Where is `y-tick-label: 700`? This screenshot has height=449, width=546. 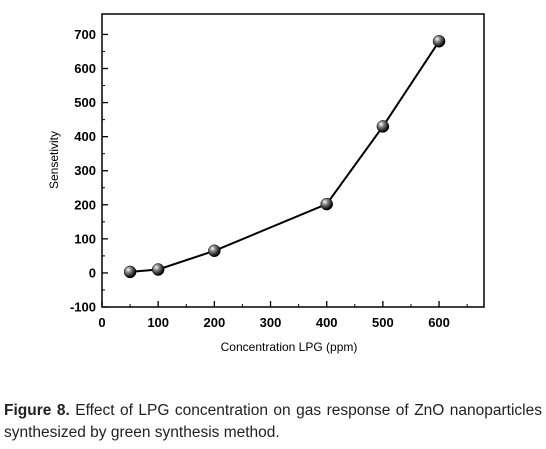 y-tick-label: 700 is located at coordinates (85, 34).